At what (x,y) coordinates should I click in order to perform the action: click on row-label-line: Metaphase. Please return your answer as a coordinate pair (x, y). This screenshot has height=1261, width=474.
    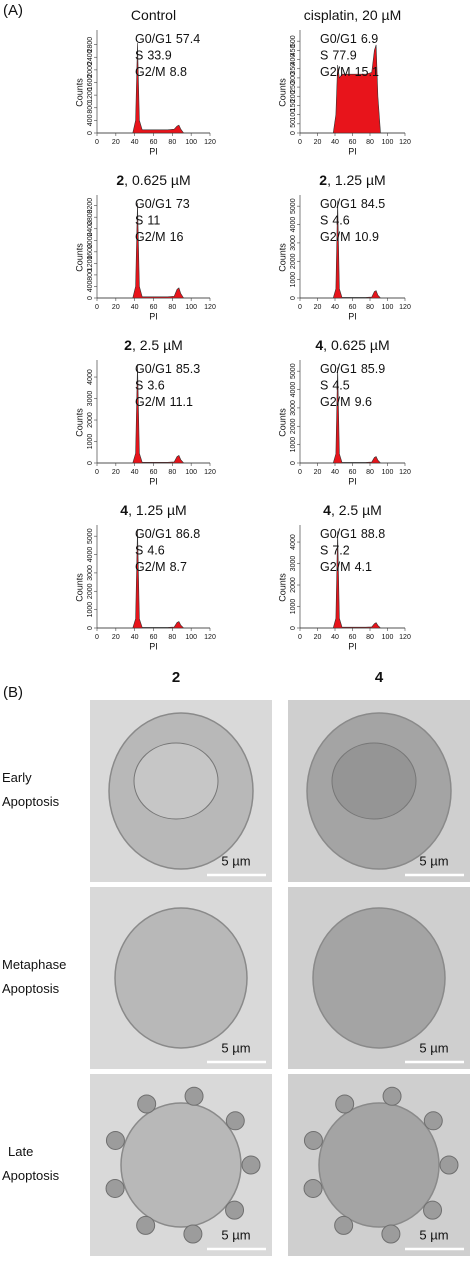
    Looking at the image, I should click on (34, 964).